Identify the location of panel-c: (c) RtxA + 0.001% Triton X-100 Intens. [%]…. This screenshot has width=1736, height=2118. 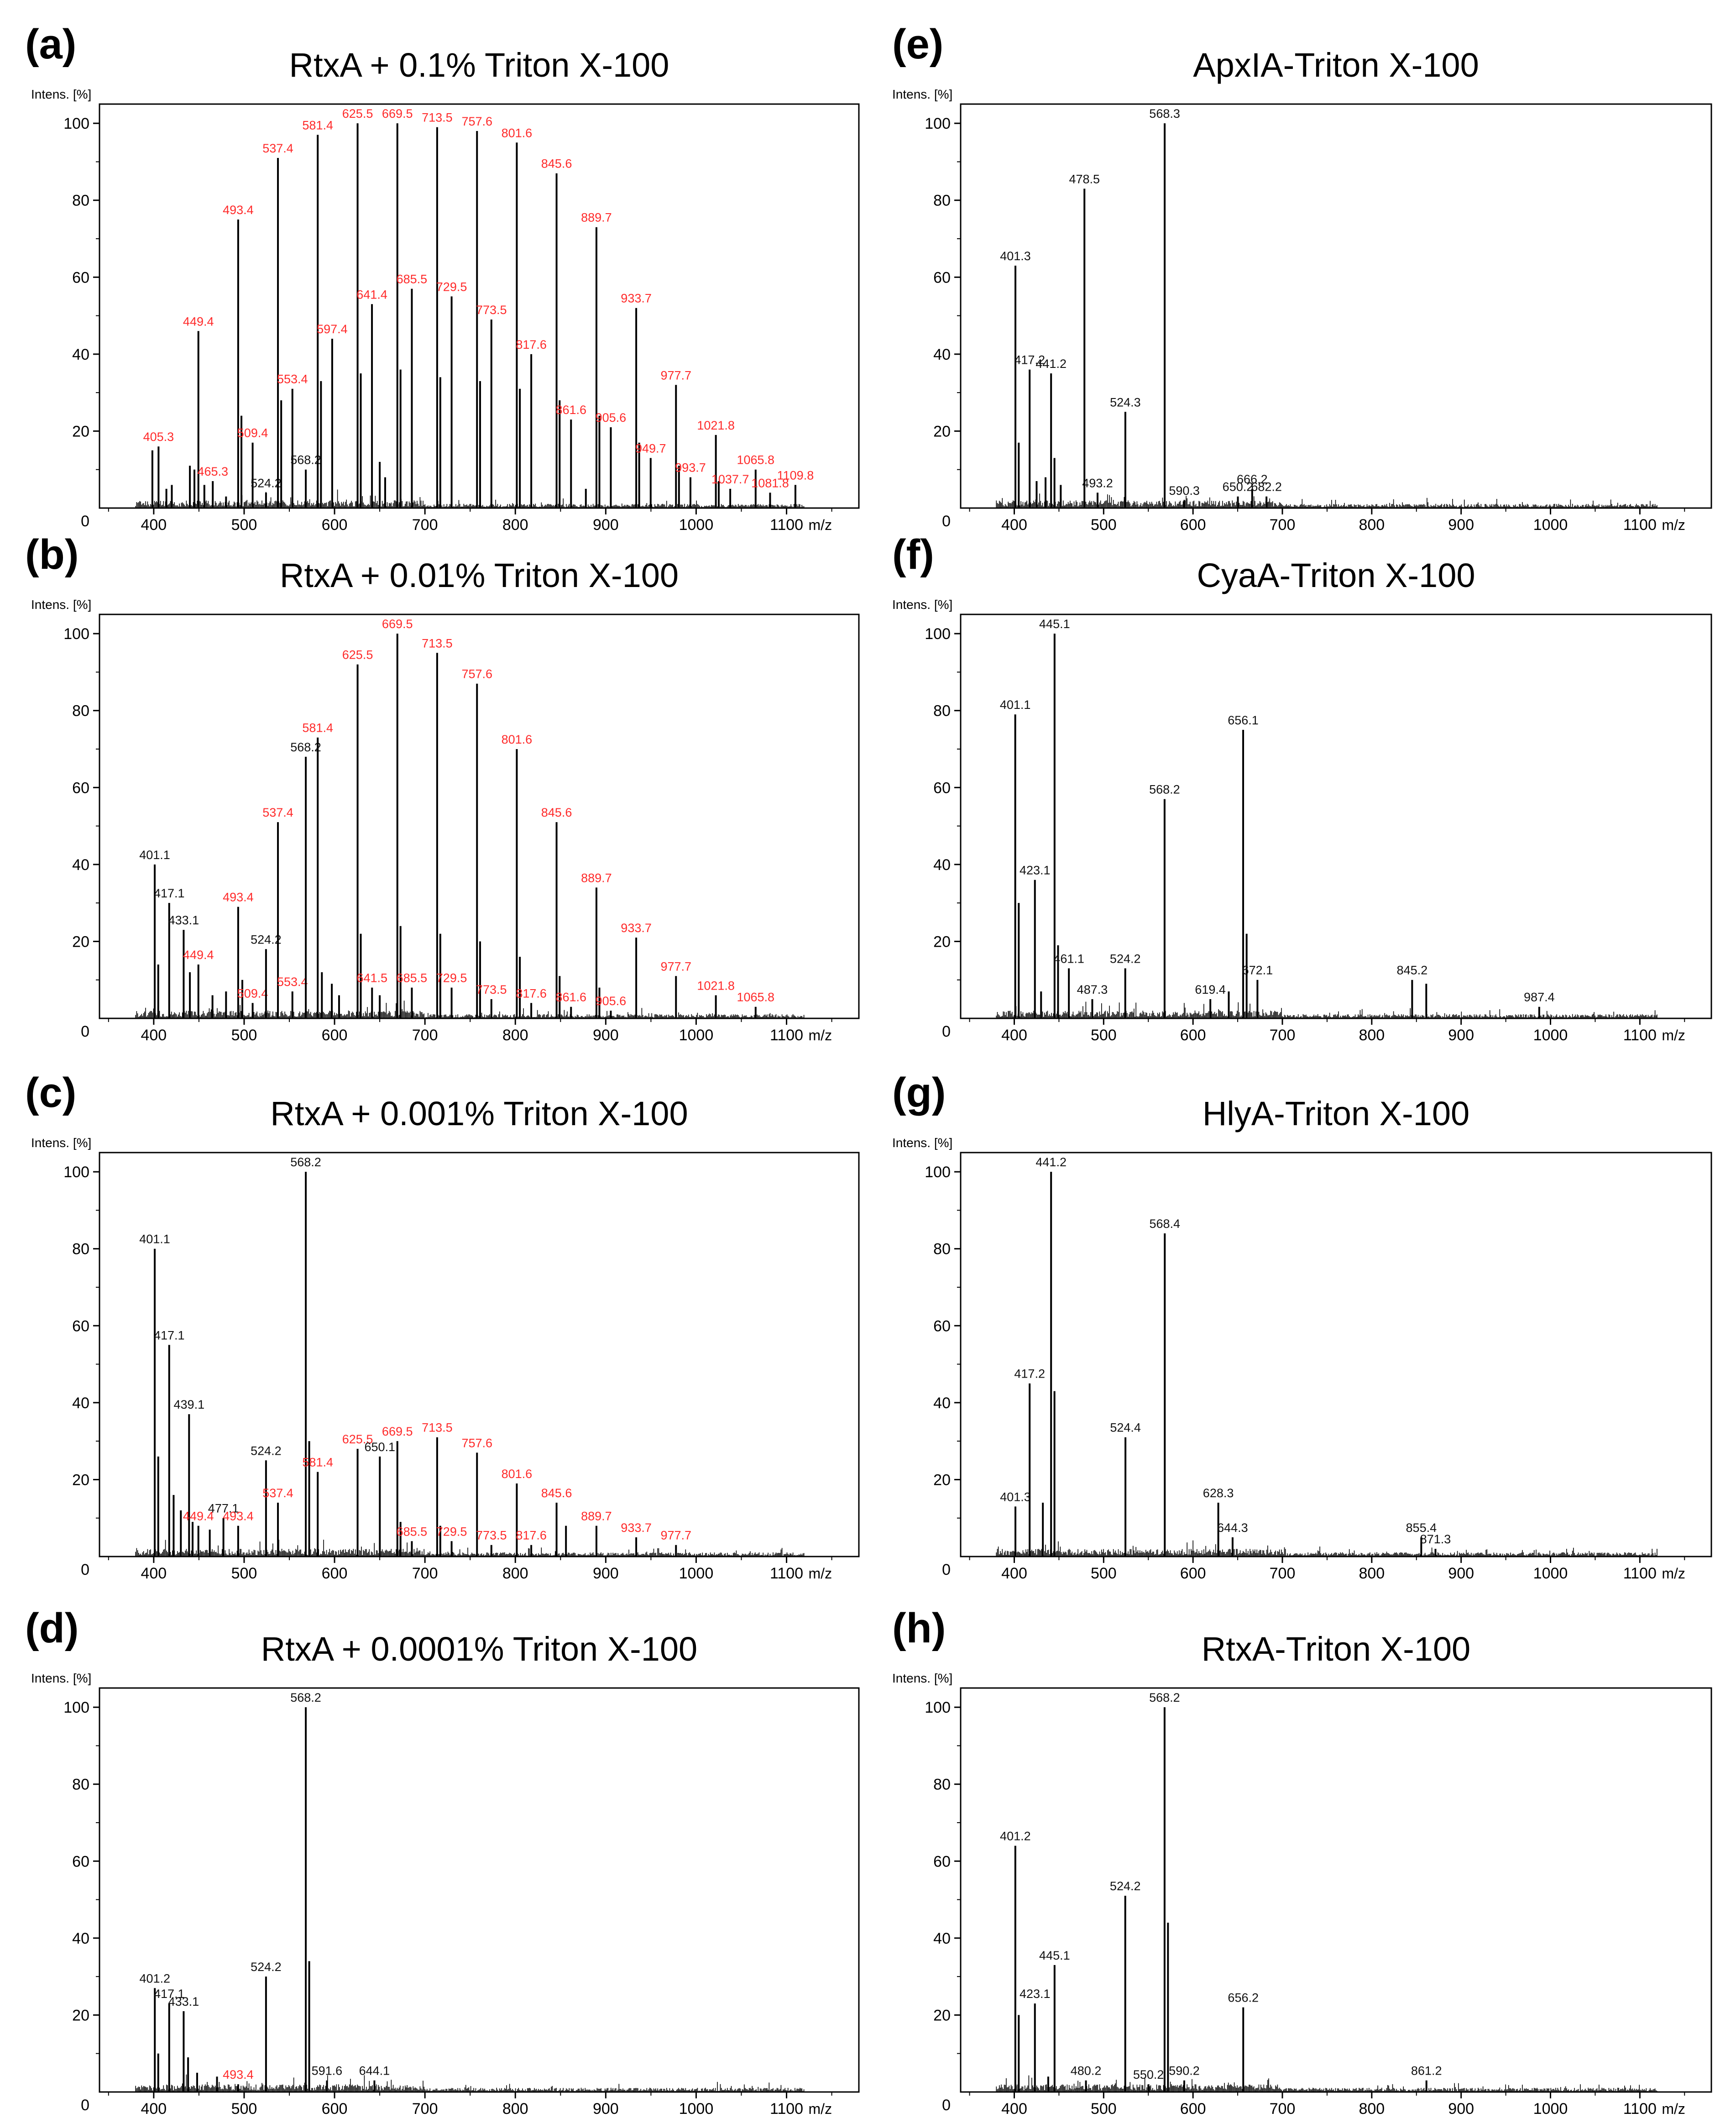
(442, 1325).